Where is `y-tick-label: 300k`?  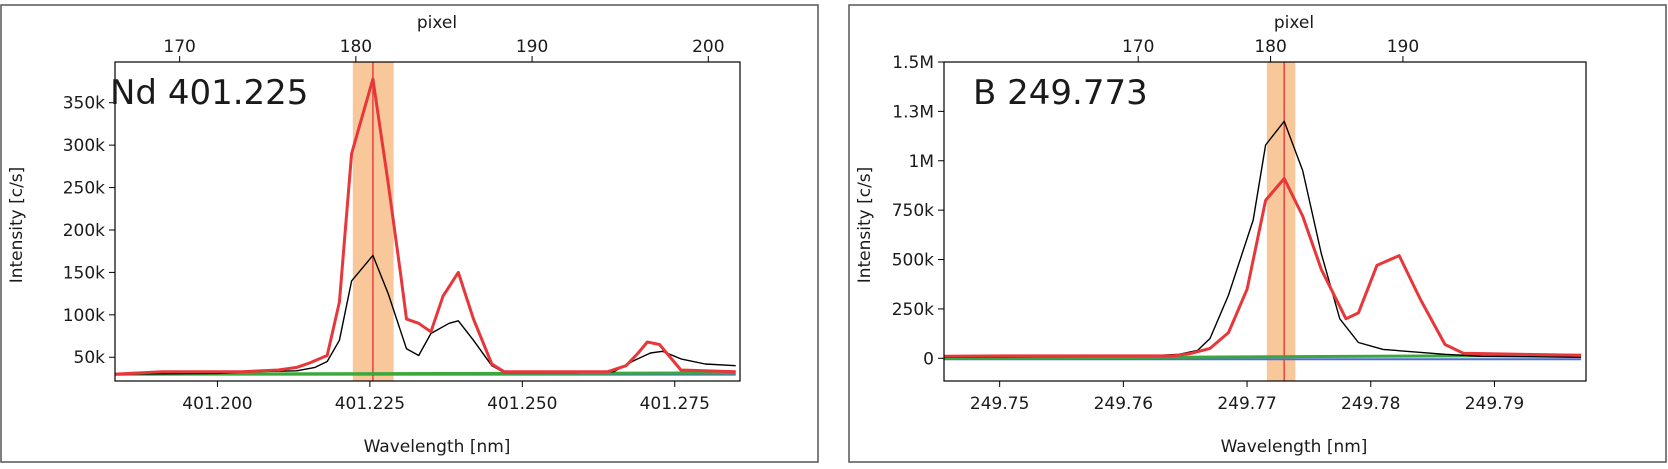 y-tick-label: 300k is located at coordinates (84, 146).